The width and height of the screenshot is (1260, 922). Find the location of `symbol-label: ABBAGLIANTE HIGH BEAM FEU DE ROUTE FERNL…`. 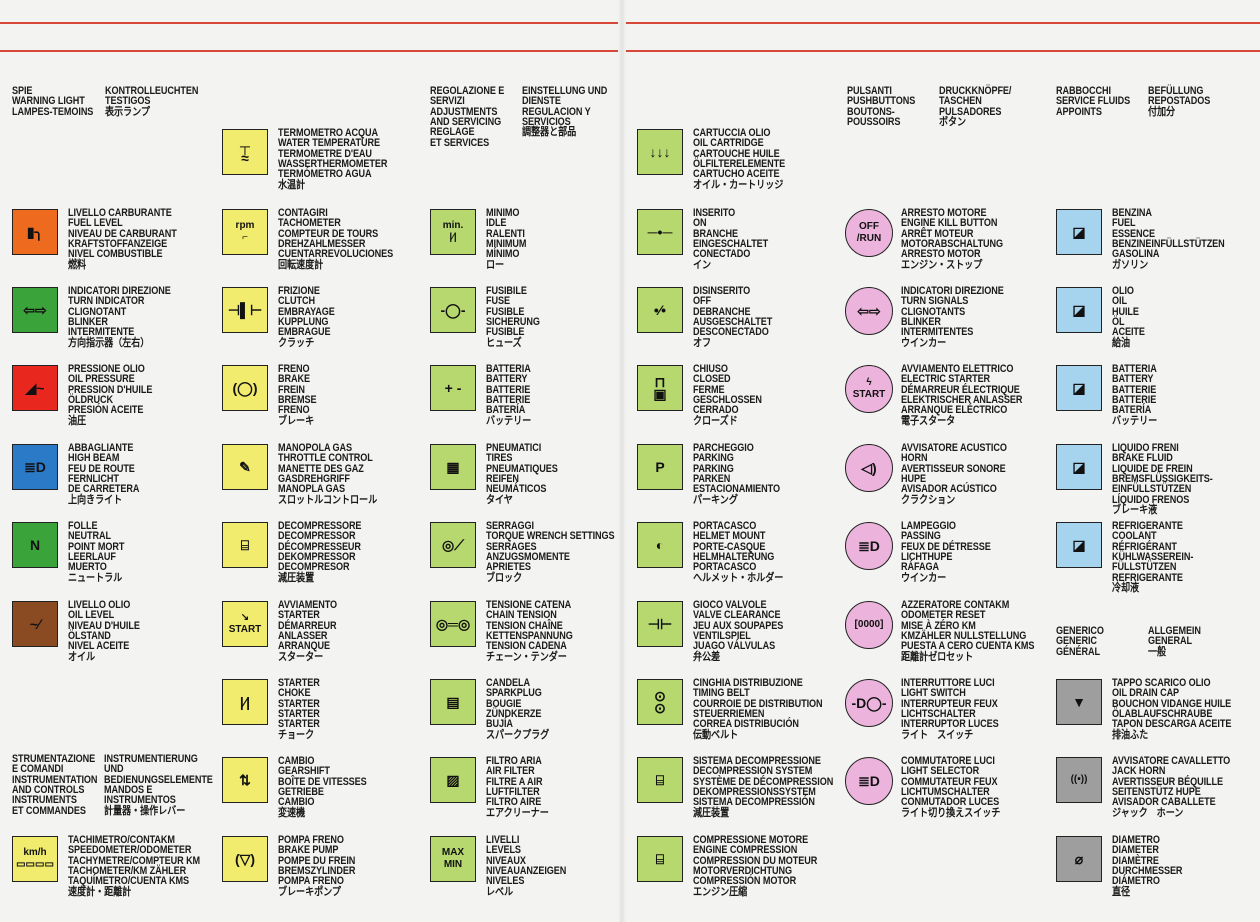

symbol-label: ABBAGLIANTE HIGH BEAM FEU DE ROUTE FERNL… is located at coordinates (104, 474).